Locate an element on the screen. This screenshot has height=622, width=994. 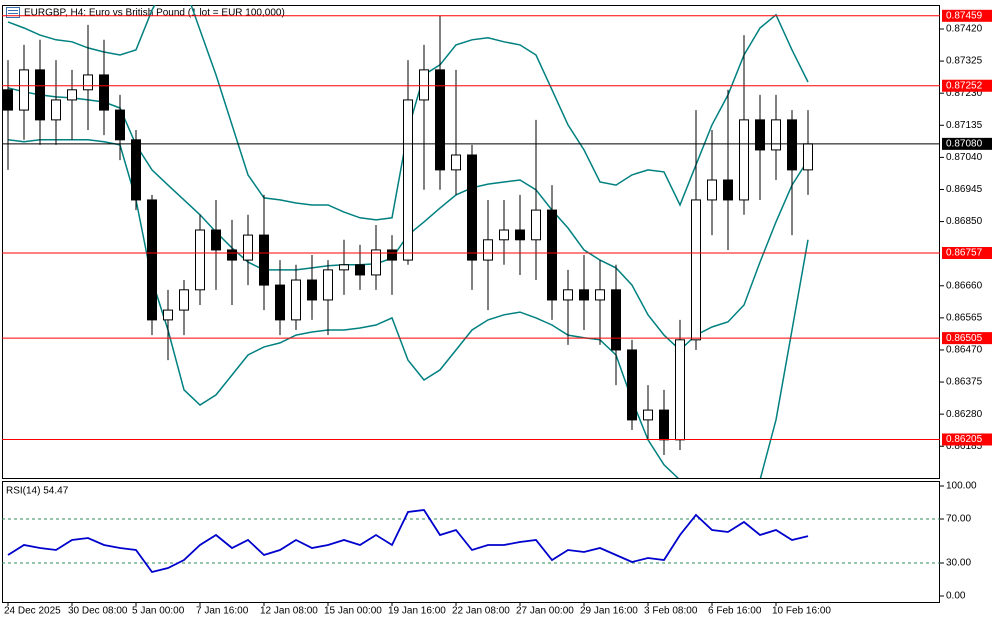
y-tick-label: 0.00 is located at coordinates (956, 596).